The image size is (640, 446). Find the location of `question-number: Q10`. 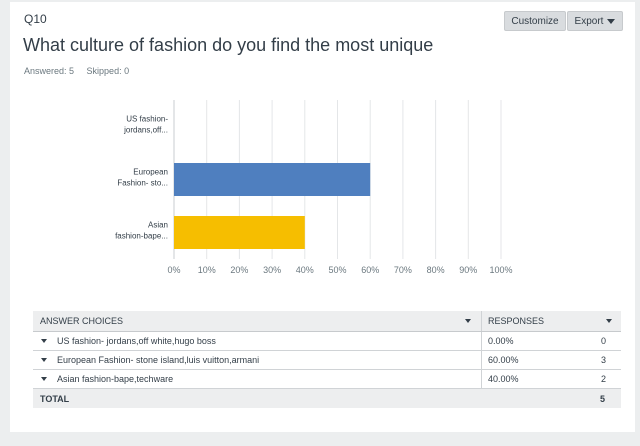

question-number: Q10 is located at coordinates (35, 19).